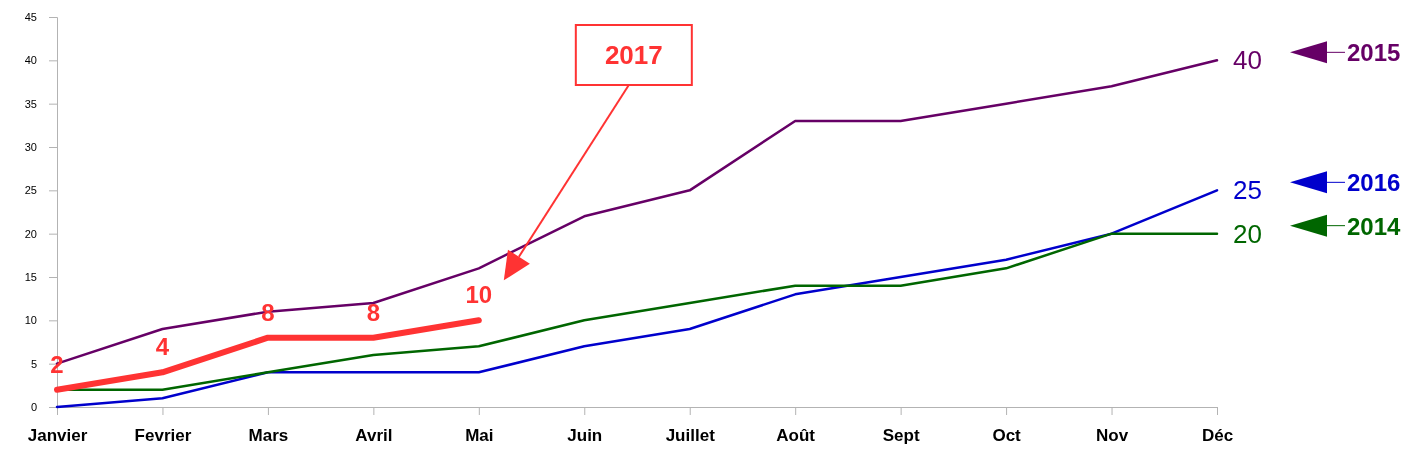 This screenshot has width=1418, height=450. I want to click on x-tick-label: Mai, so click(479, 436).